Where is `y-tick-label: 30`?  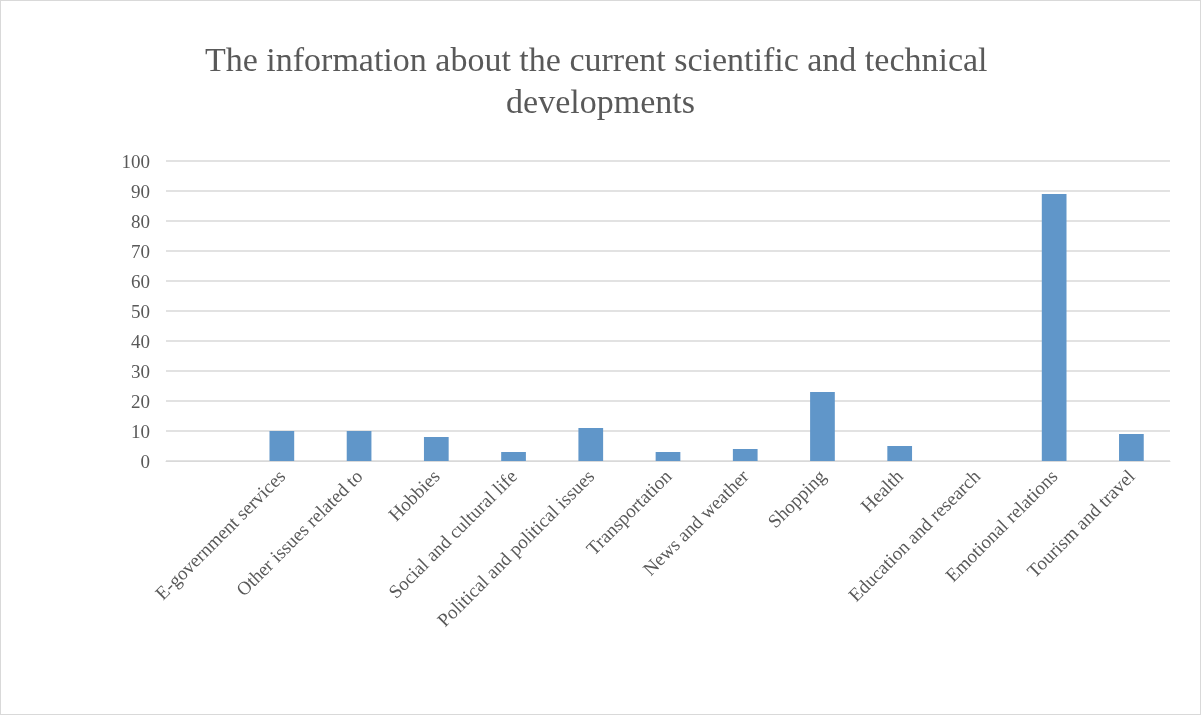
y-tick-label: 30 is located at coordinates (140, 371).